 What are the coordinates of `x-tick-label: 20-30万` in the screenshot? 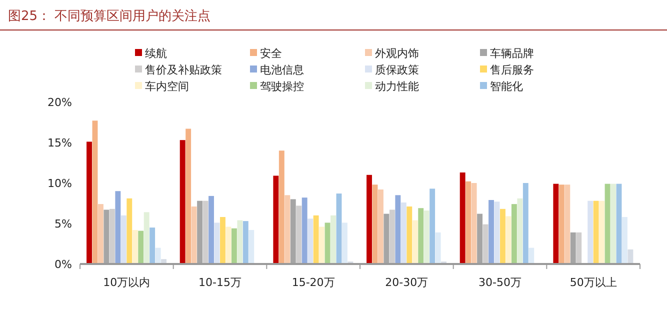 It's located at (406, 282).